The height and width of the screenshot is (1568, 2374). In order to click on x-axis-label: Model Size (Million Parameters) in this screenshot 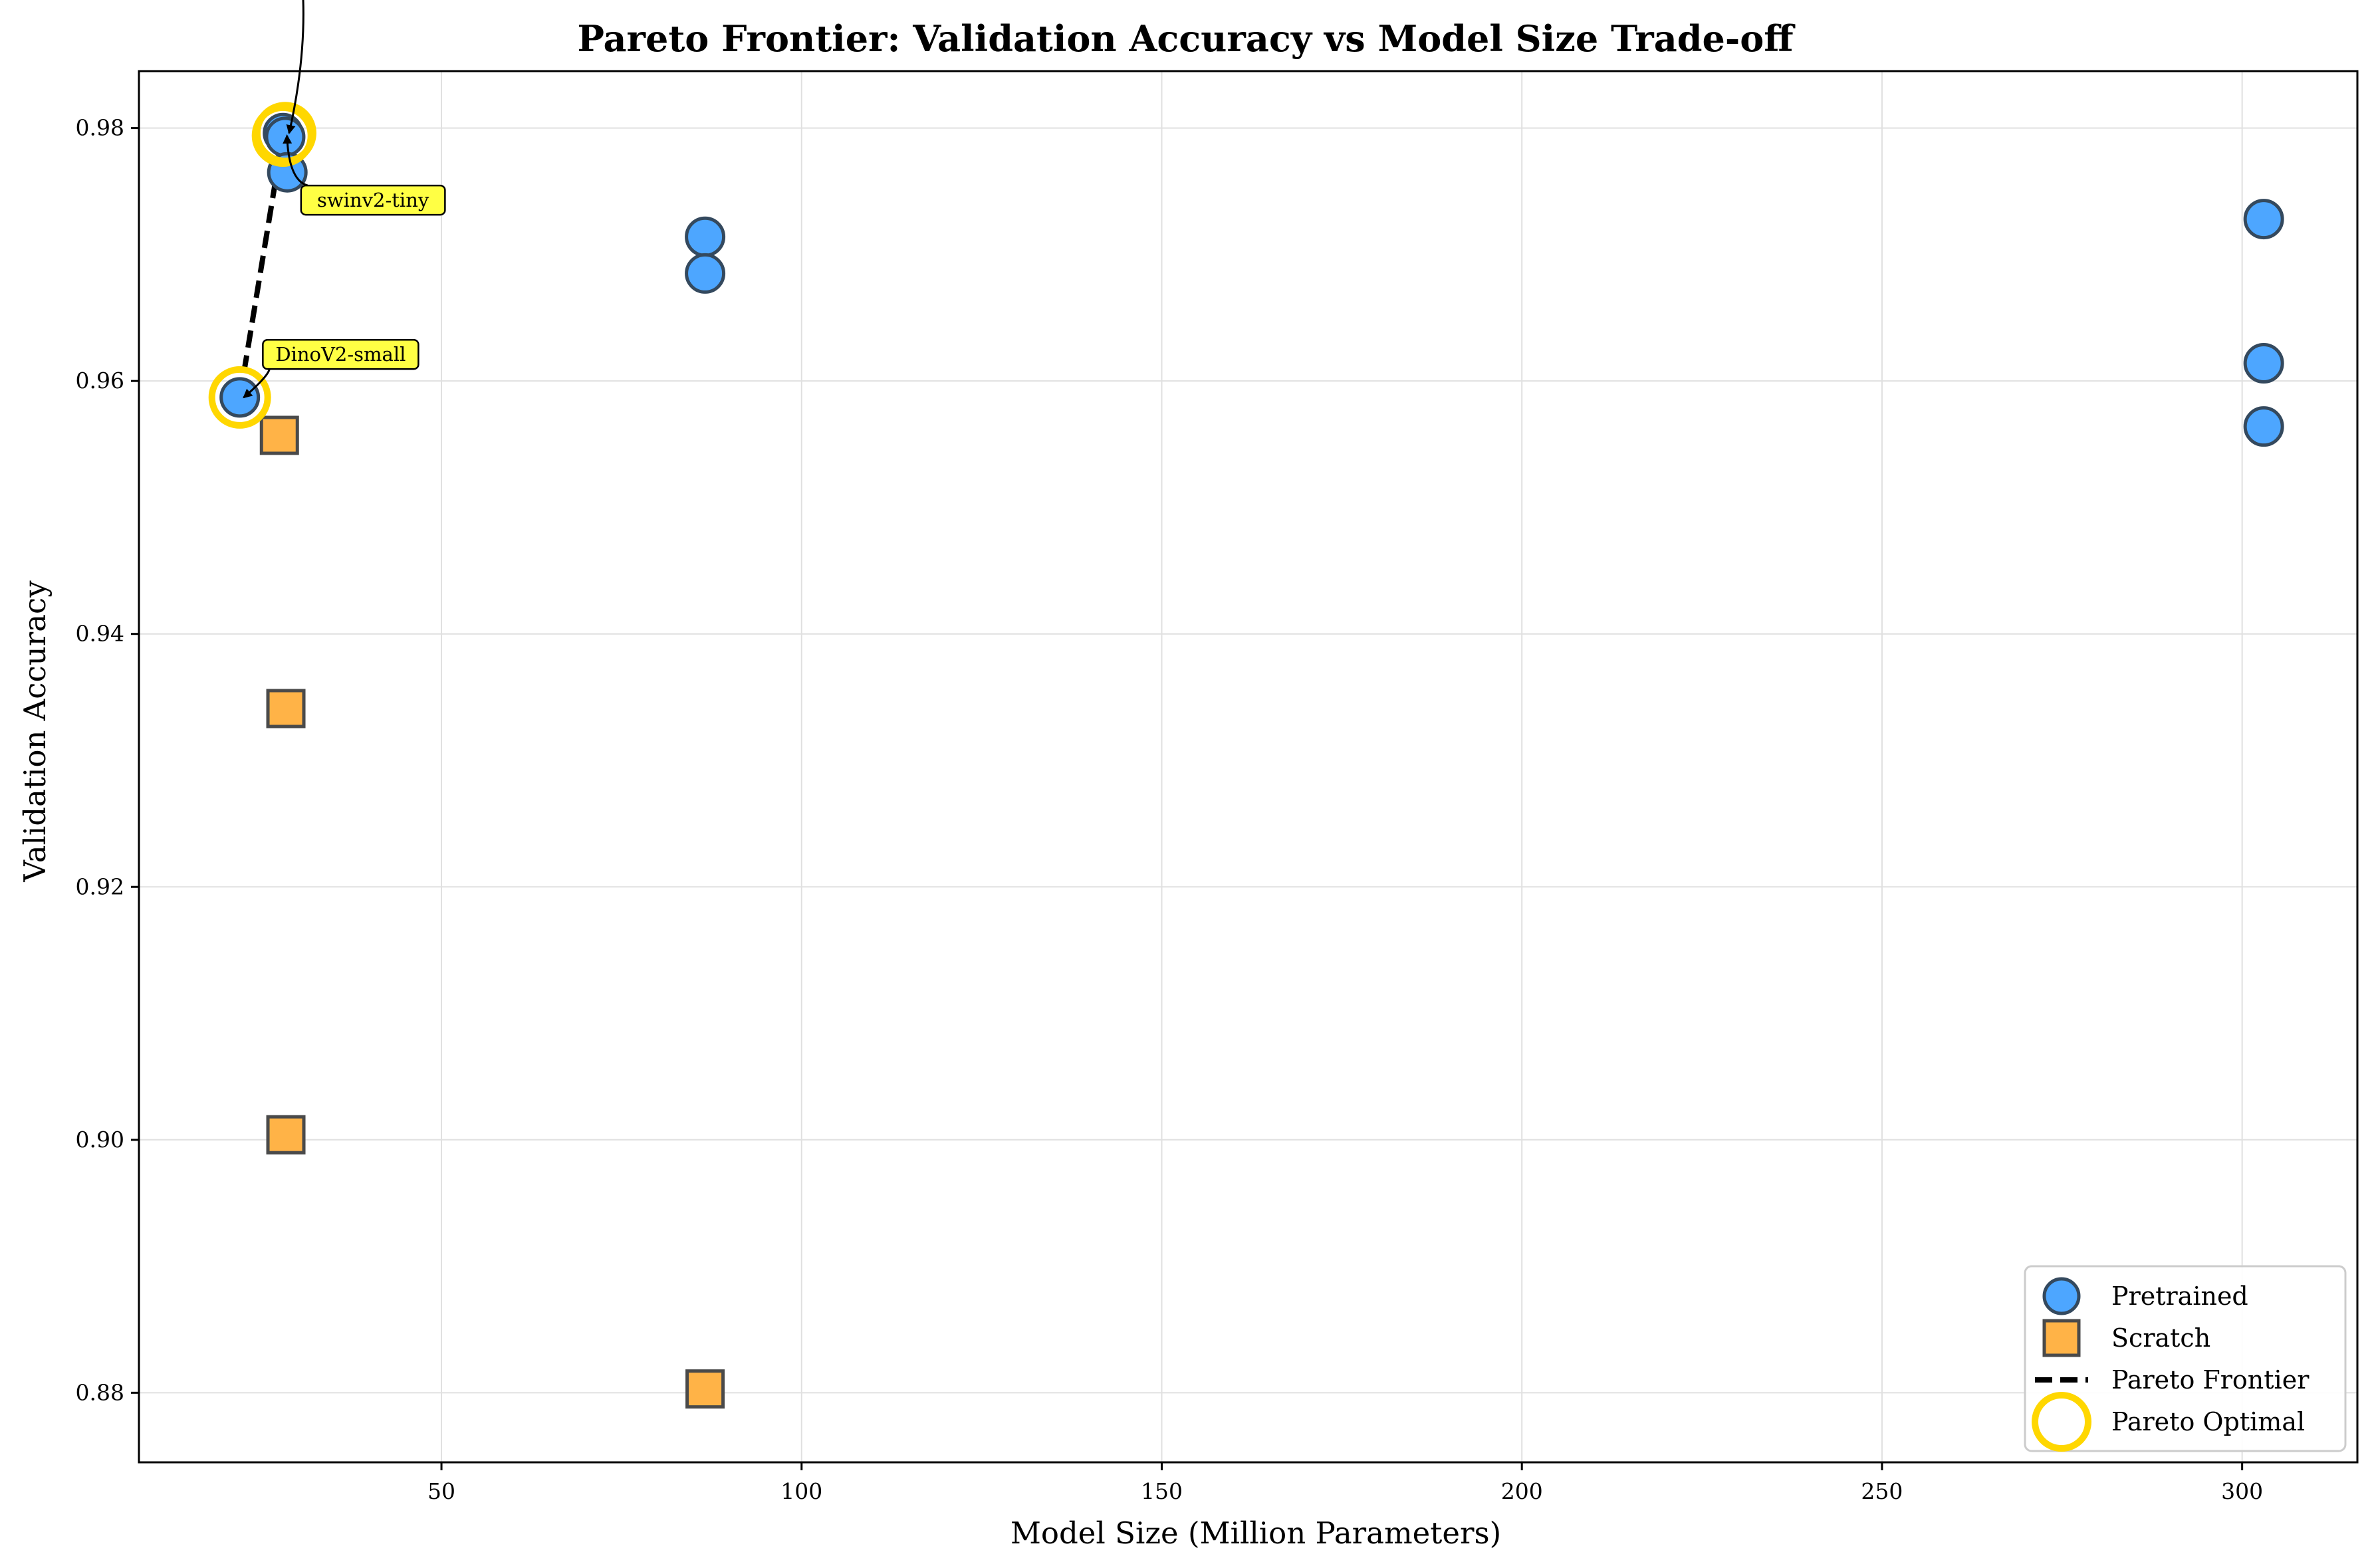, I will do `click(1255, 1533)`.